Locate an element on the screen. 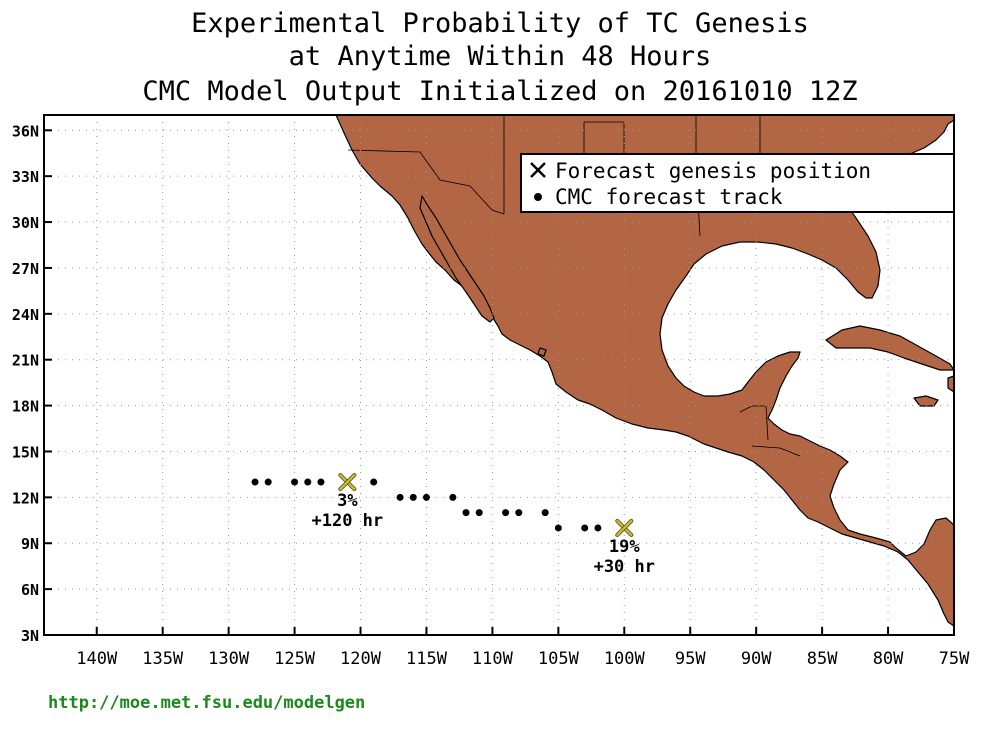 This screenshot has height=750, width=1000. lon-tick-label: 90W is located at coordinates (756, 659).